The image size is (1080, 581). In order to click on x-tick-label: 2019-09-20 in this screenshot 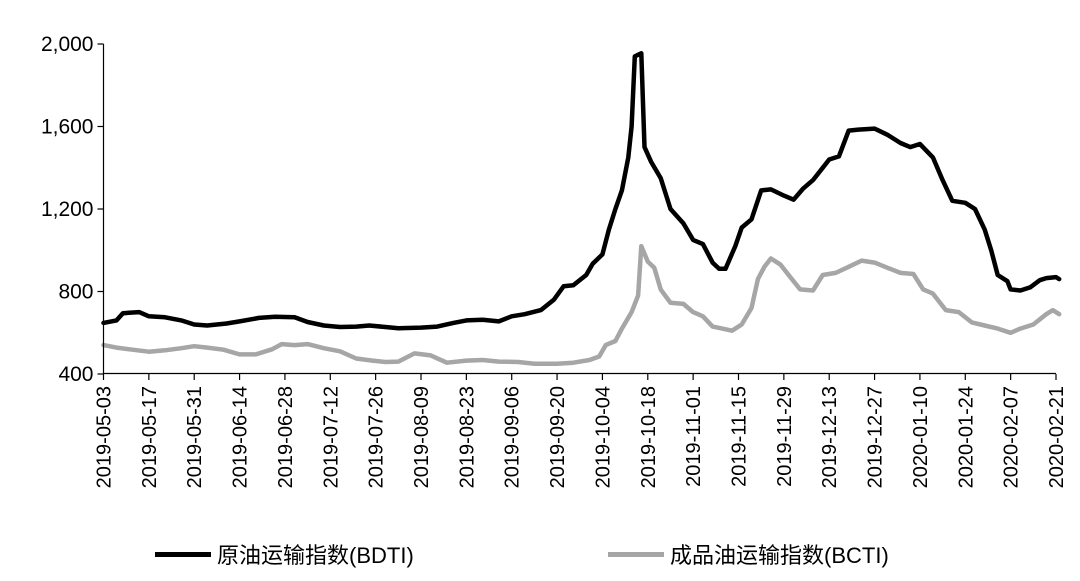, I will do `click(558, 437)`.